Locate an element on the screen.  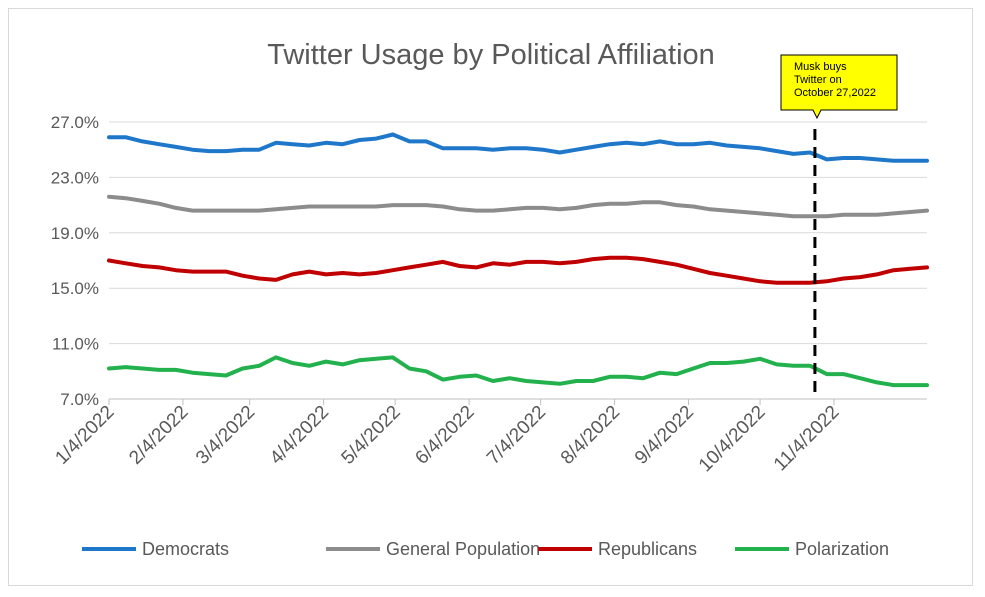
annotation-box is located at coordinates (839, 87).